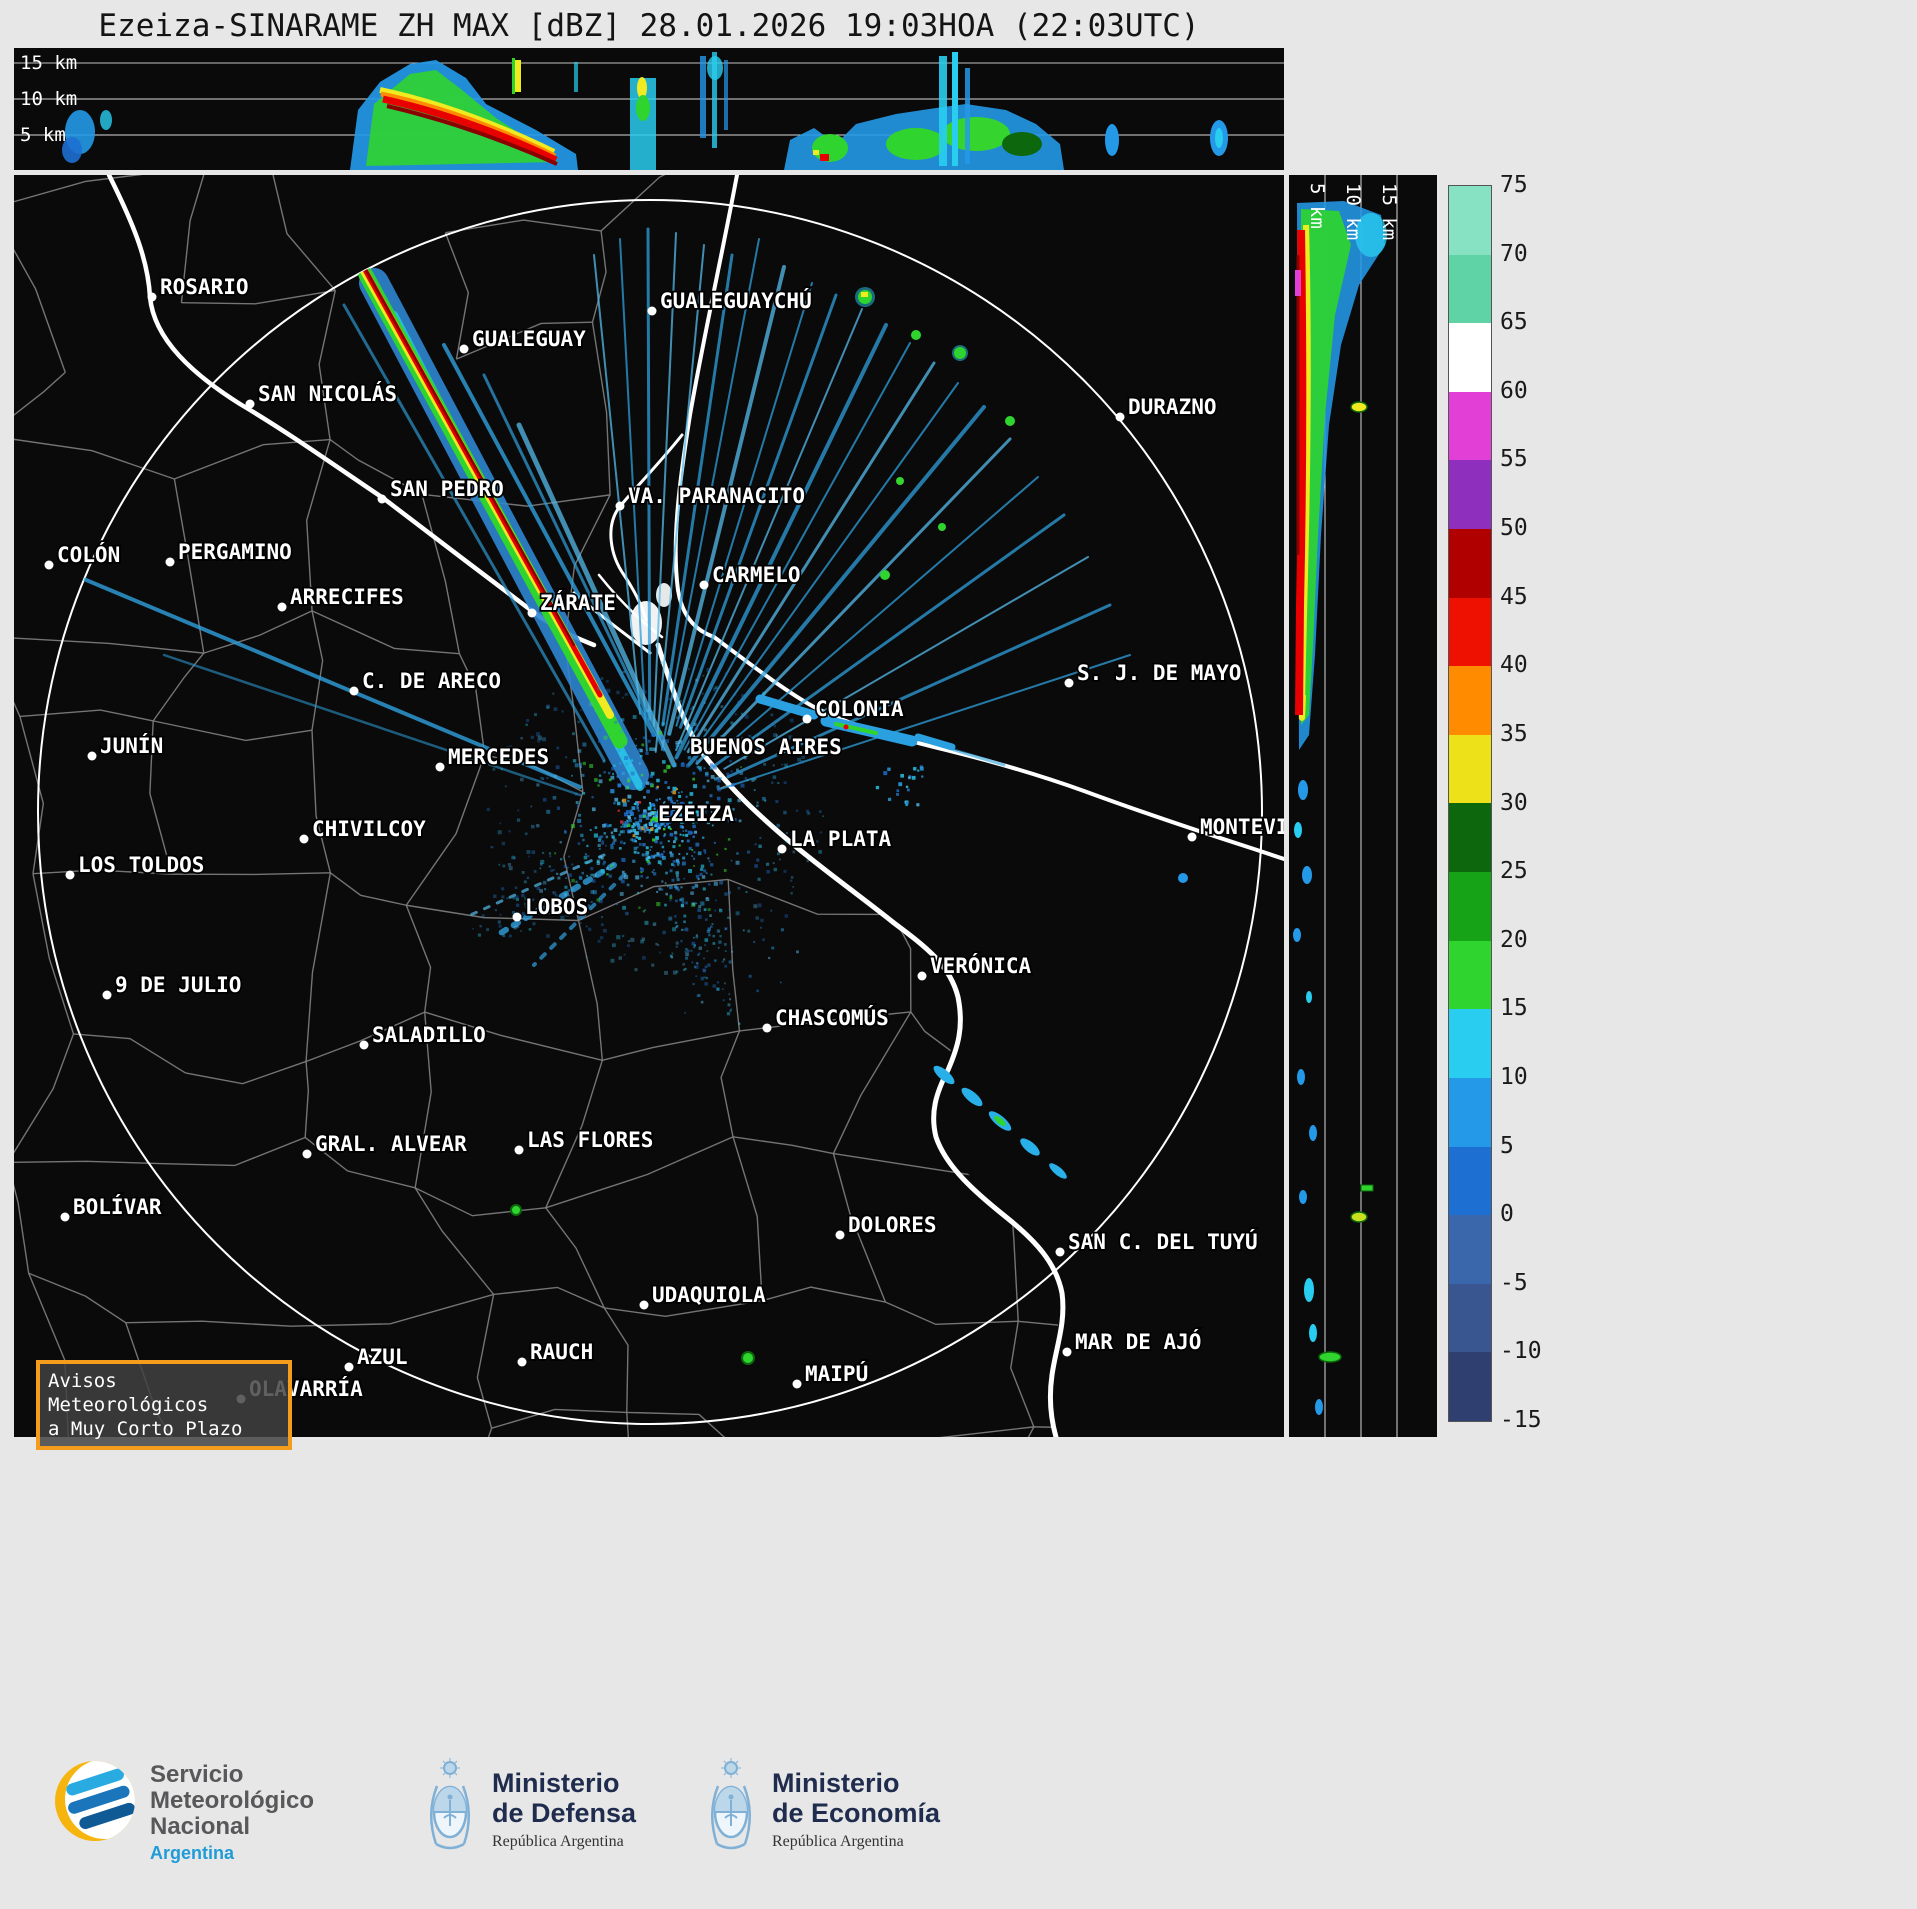  Describe the element at coordinates (564, 1813) in the screenshot. I see `defensa-subtitle: de Defensa` at that location.